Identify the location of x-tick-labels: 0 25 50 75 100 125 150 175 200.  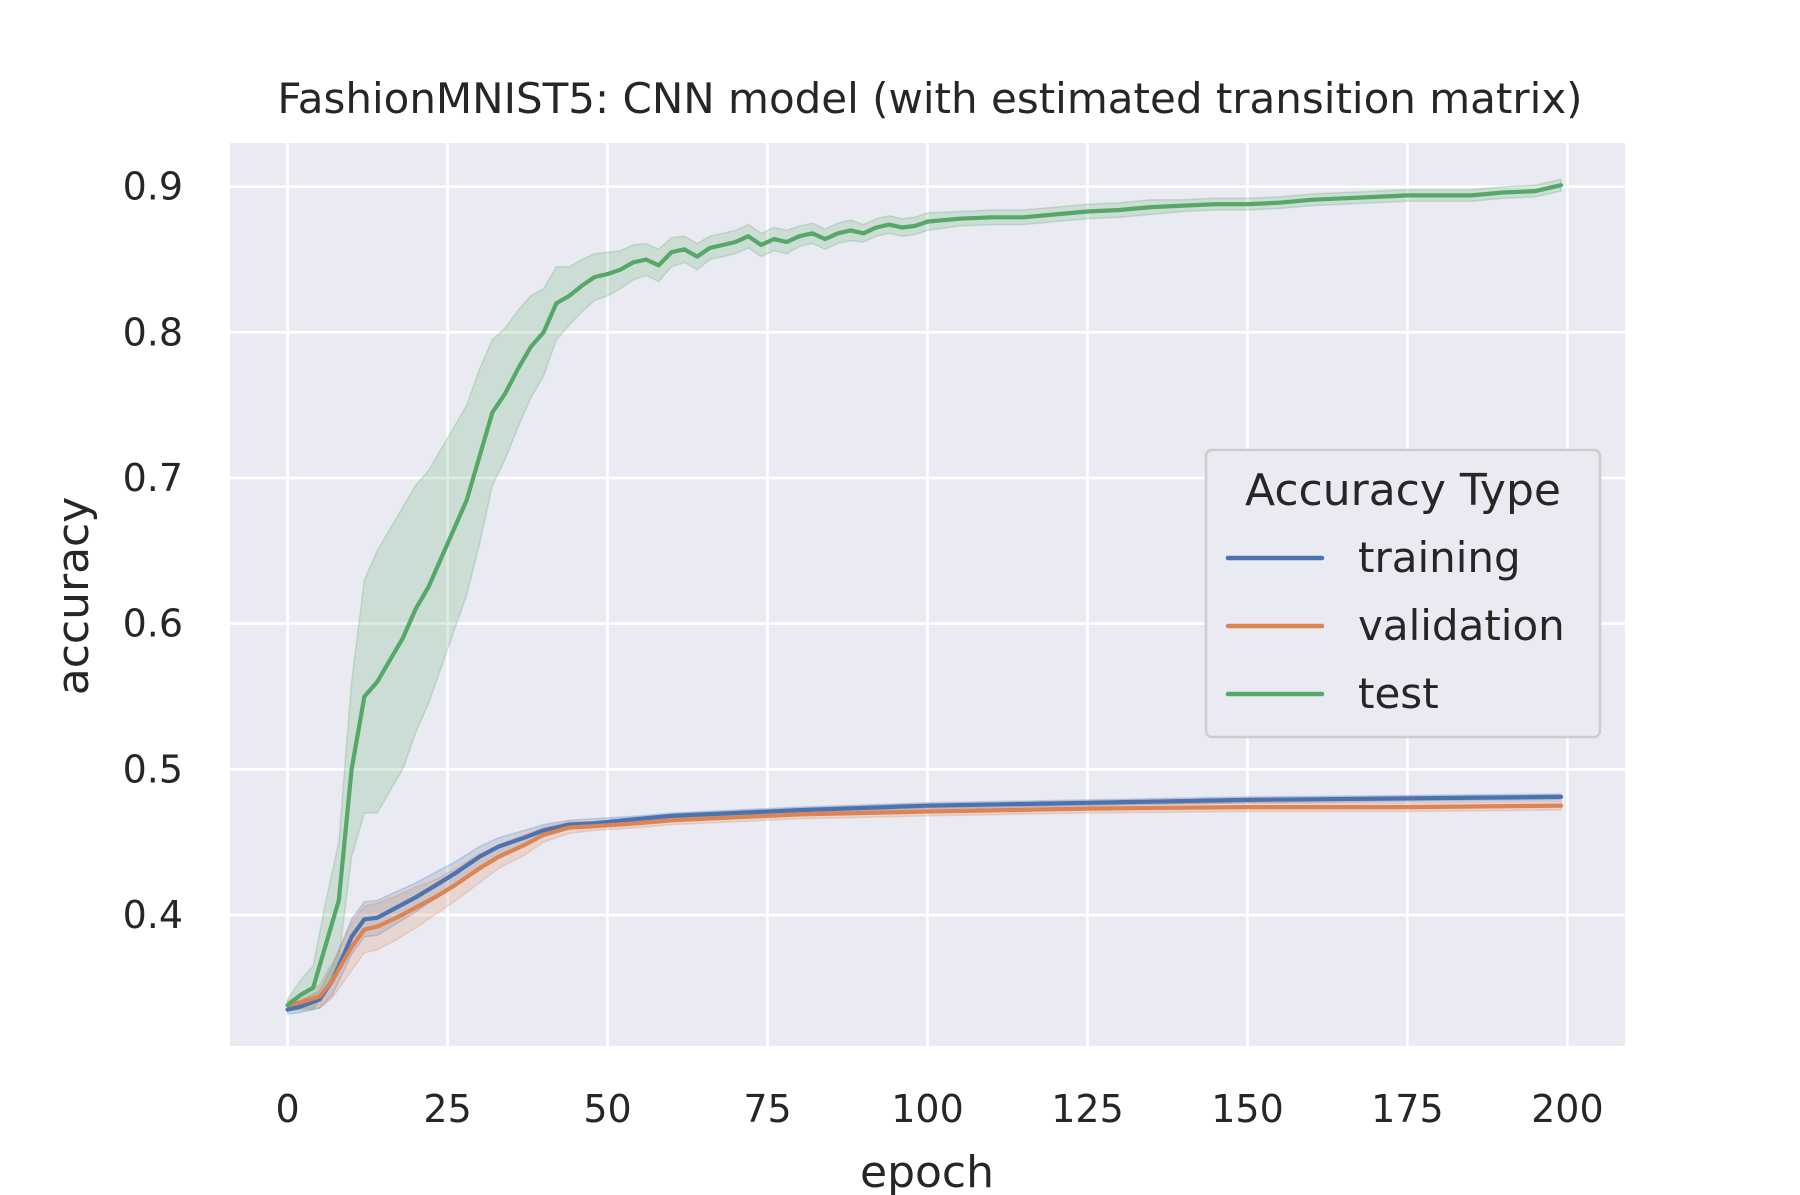
(940, 1109).